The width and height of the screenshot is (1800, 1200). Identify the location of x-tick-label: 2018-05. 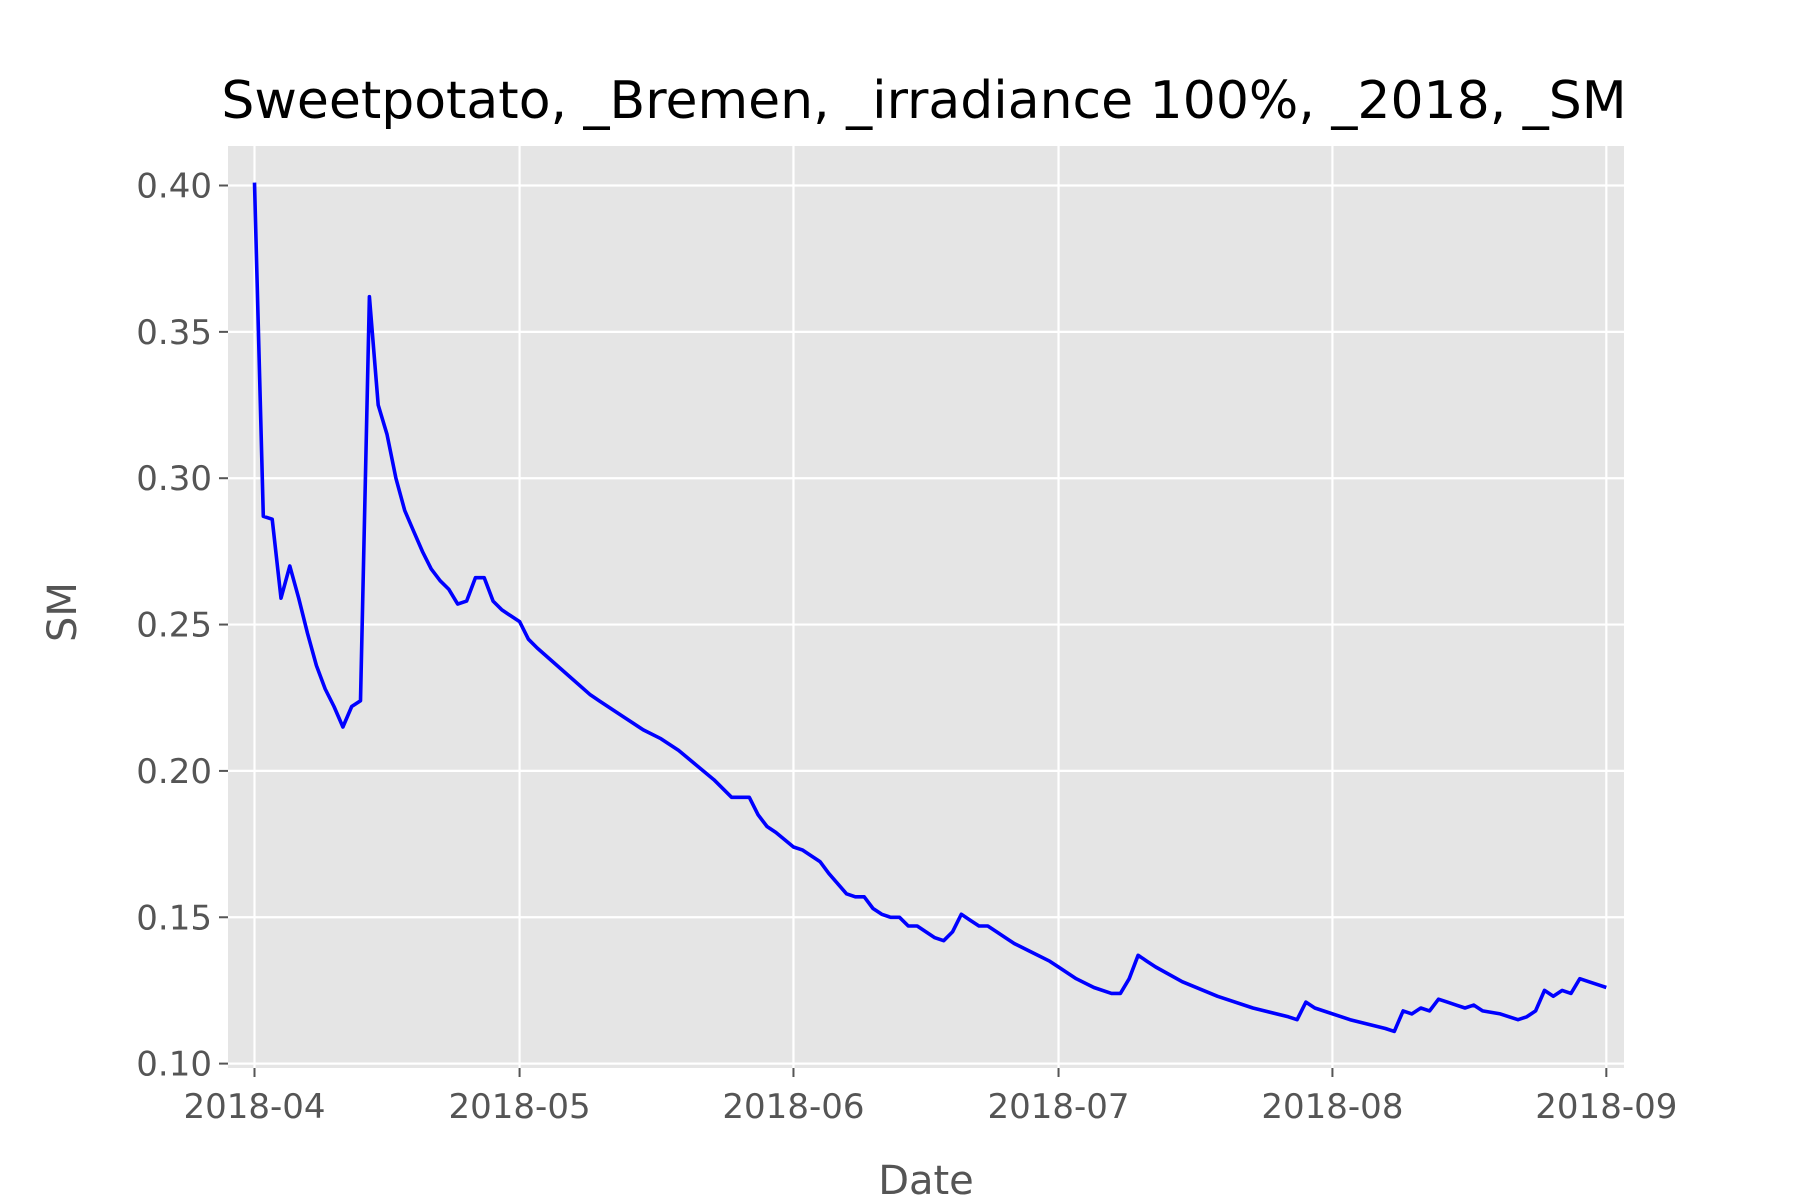
(520, 1107).